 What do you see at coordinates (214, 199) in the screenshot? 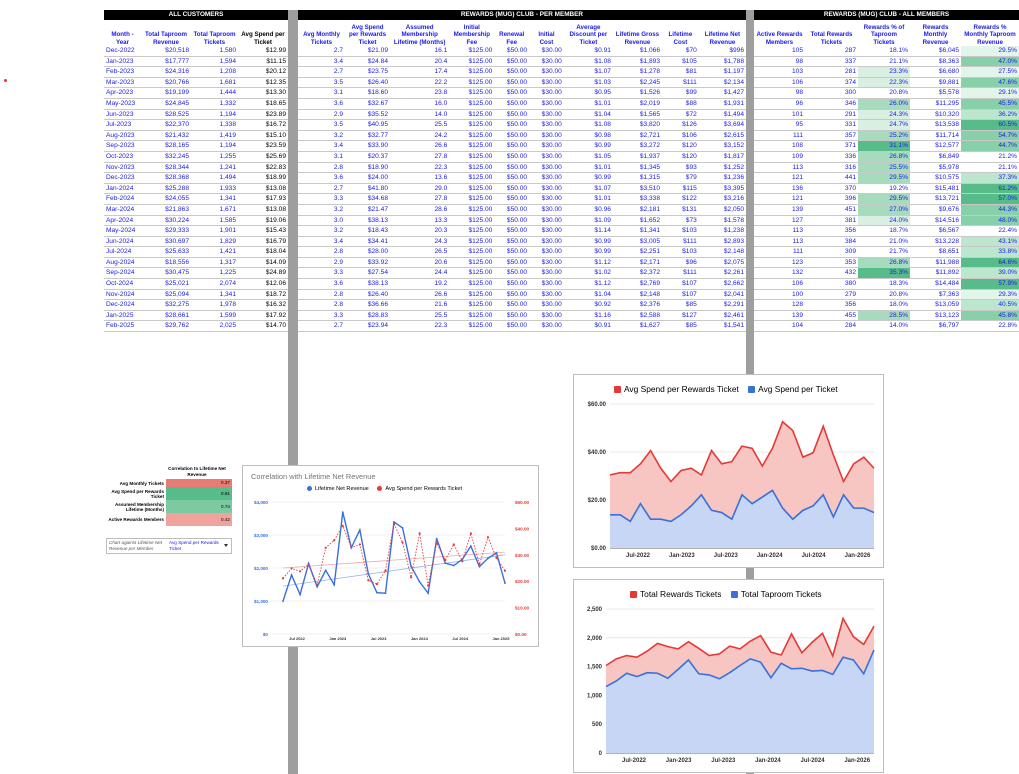
I see `table-cell: 1,341` at bounding box center [214, 199].